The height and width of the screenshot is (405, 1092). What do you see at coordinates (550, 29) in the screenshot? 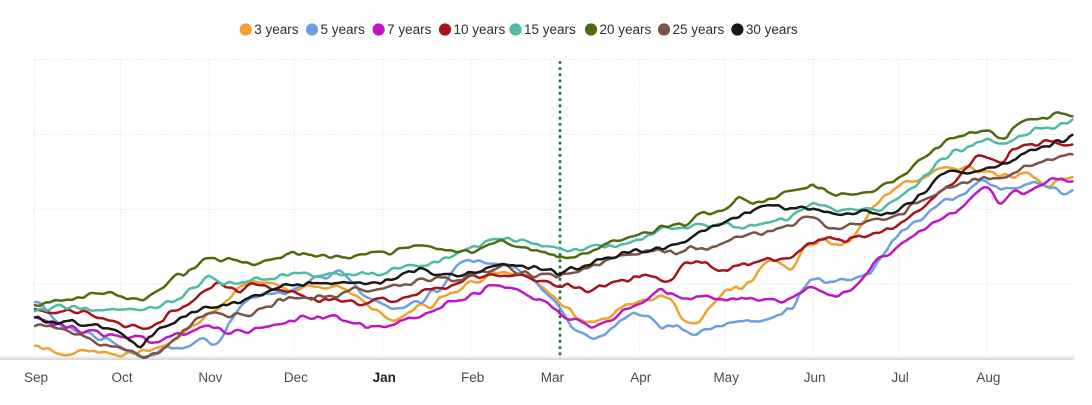
I see `svg-text: 15 years` at bounding box center [550, 29].